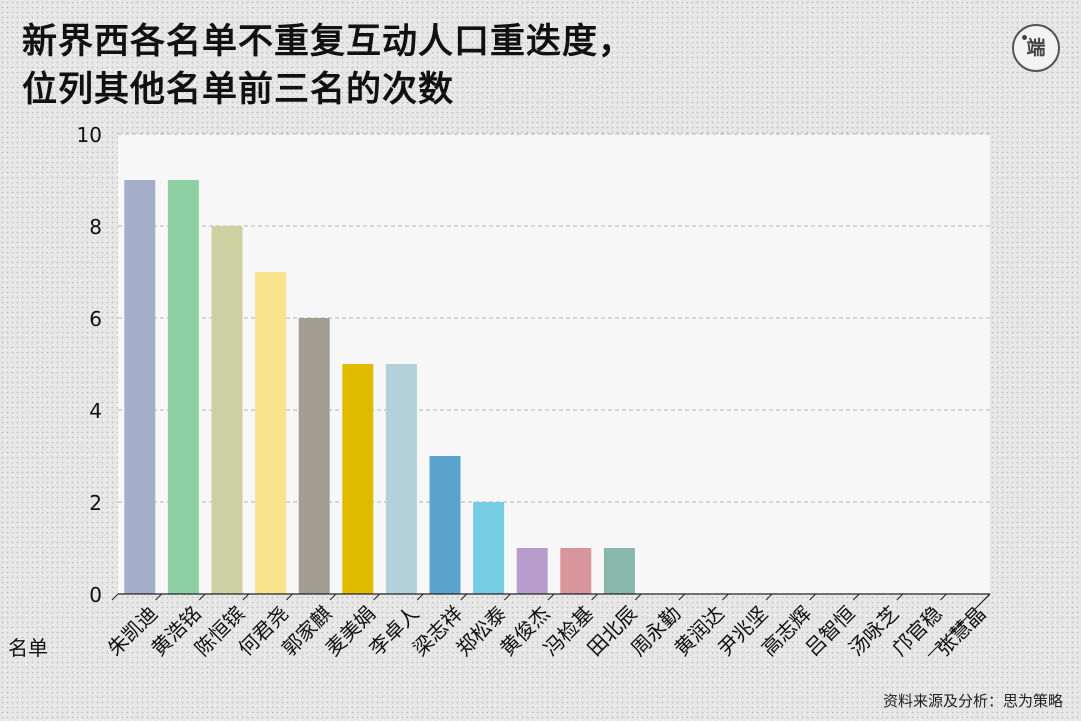 The width and height of the screenshot is (1081, 721). Describe the element at coordinates (89, 135) in the screenshot. I see `y-tick-label: 10` at that location.